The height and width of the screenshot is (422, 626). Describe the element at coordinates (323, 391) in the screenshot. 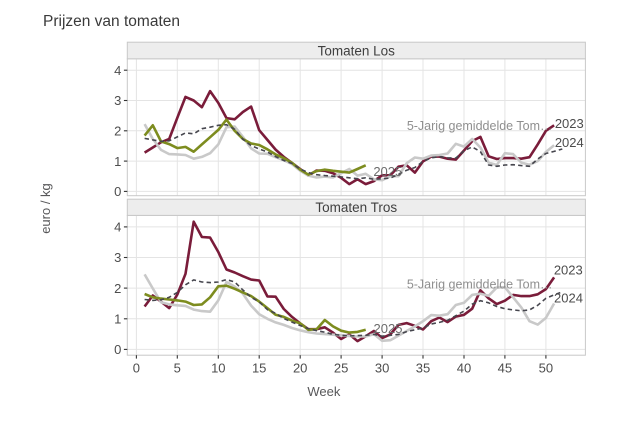

I see `svg-text: Week` at that location.